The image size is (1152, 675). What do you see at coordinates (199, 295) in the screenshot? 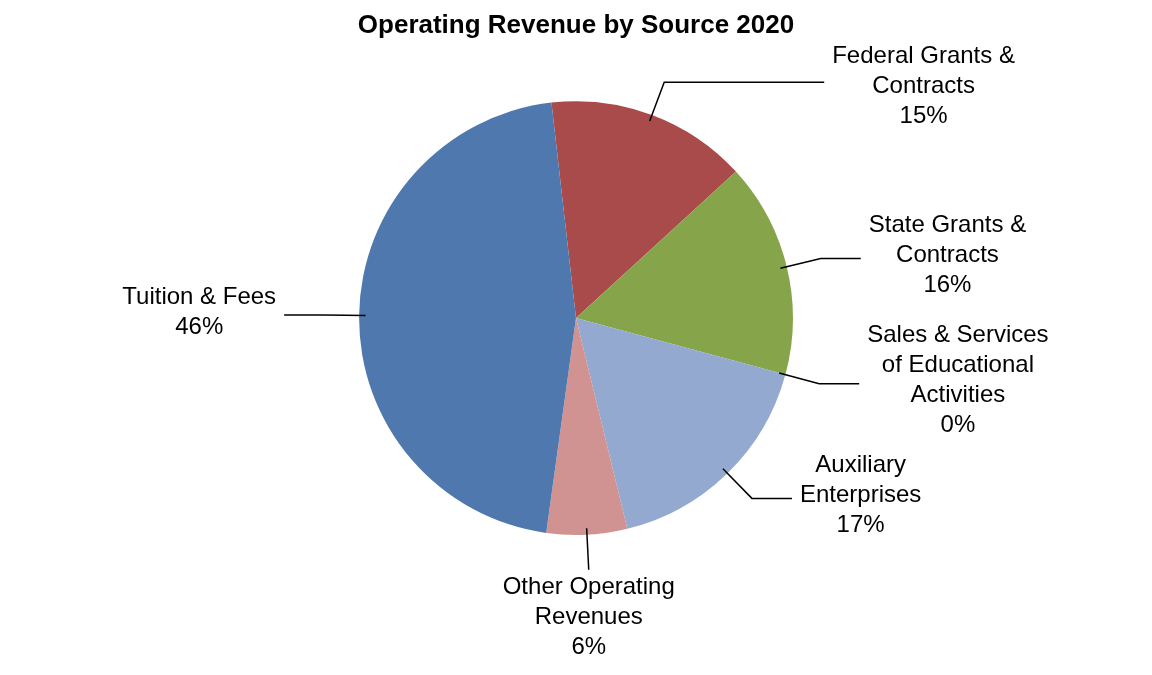
I see `slice-label: Tuition & Fees` at bounding box center [199, 295].